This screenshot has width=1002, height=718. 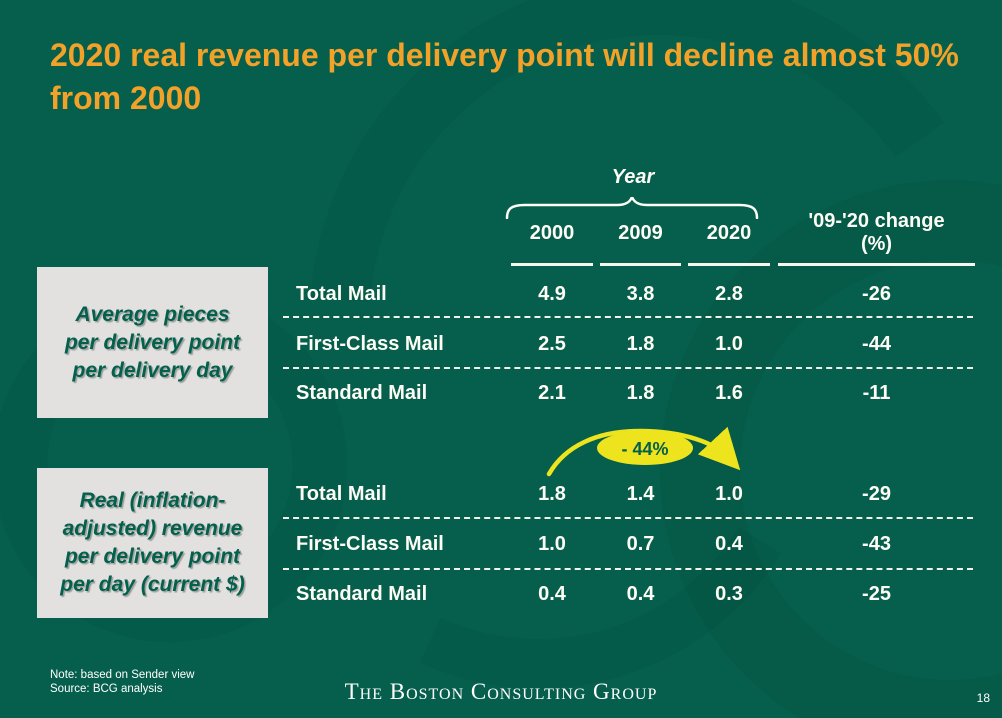 I want to click on group2-label-line2: adjusted) revenue, so click(x=152, y=528).